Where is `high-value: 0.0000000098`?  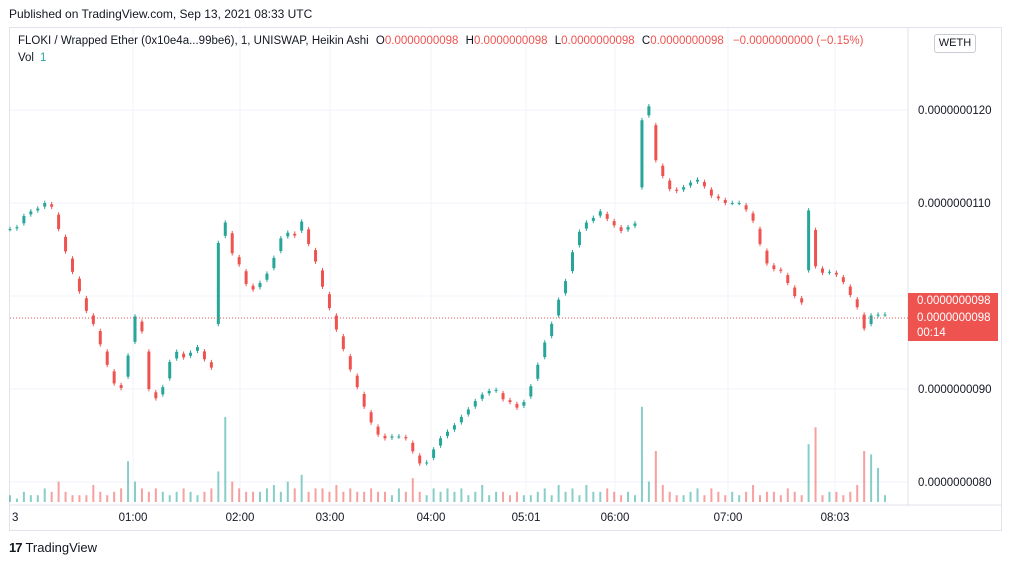
high-value: 0.0000000098 is located at coordinates (510, 41).